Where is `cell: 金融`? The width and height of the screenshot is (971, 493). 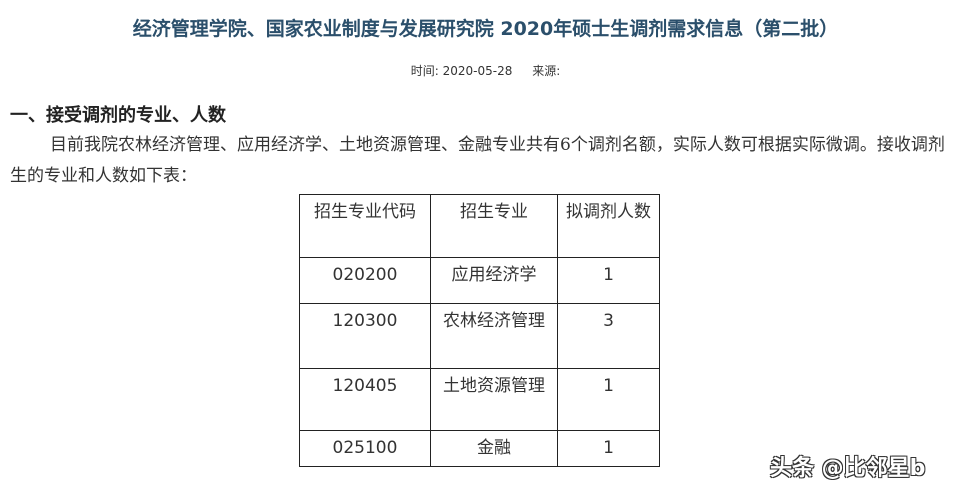
cell: 金融 is located at coordinates (494, 448).